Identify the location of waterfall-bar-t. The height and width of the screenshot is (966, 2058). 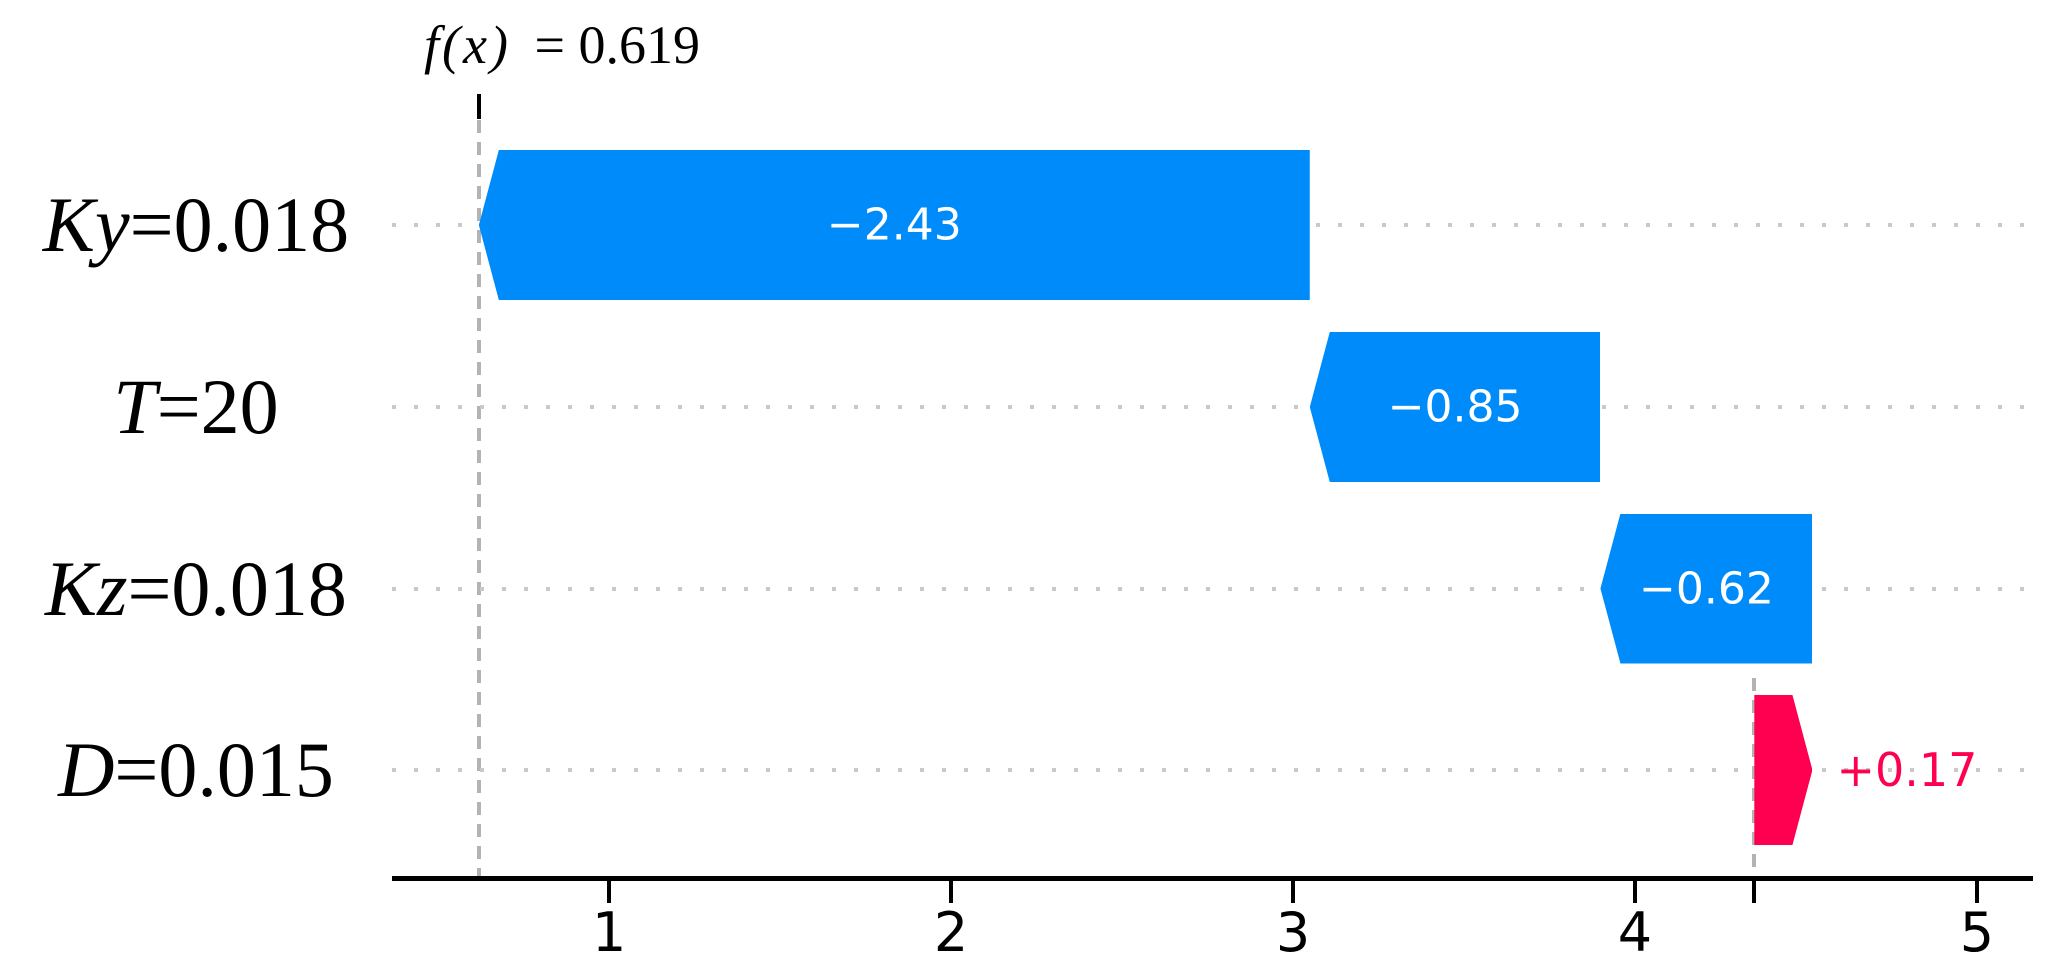
(1455, 407).